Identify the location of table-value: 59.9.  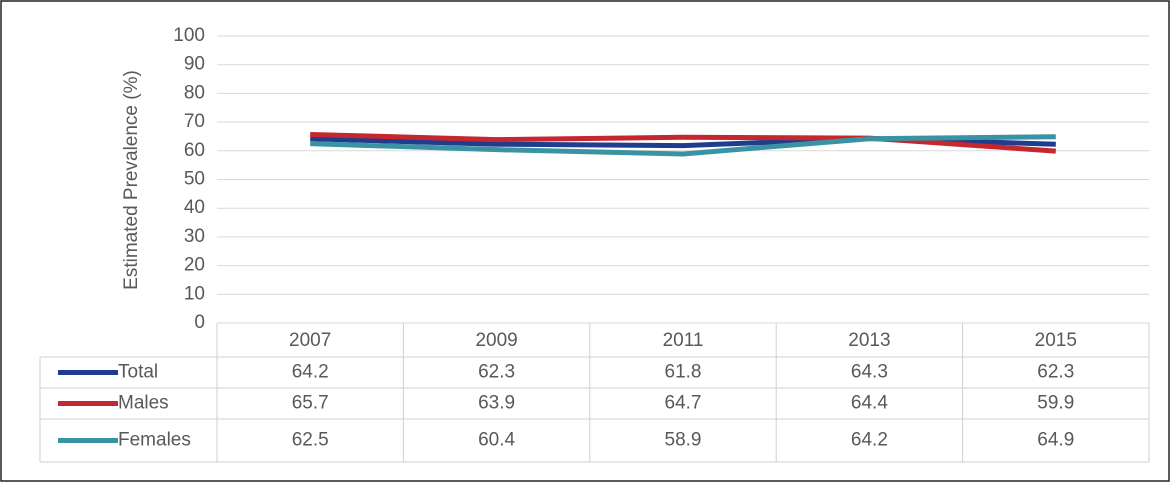
(1055, 403).